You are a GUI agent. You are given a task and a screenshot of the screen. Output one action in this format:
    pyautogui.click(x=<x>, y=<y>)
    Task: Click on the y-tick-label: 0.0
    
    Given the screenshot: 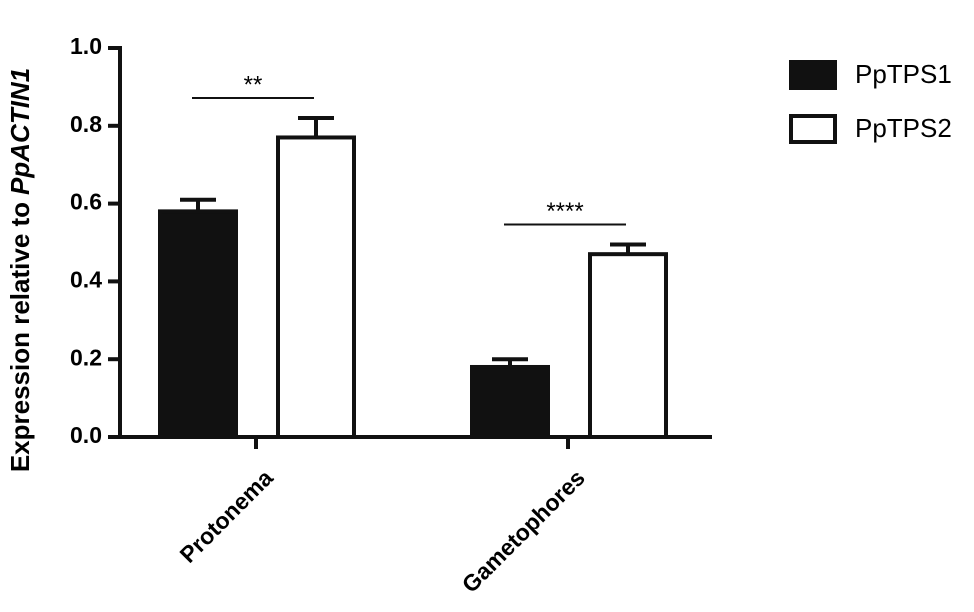 What is the action you would take?
    pyautogui.click(x=86, y=435)
    